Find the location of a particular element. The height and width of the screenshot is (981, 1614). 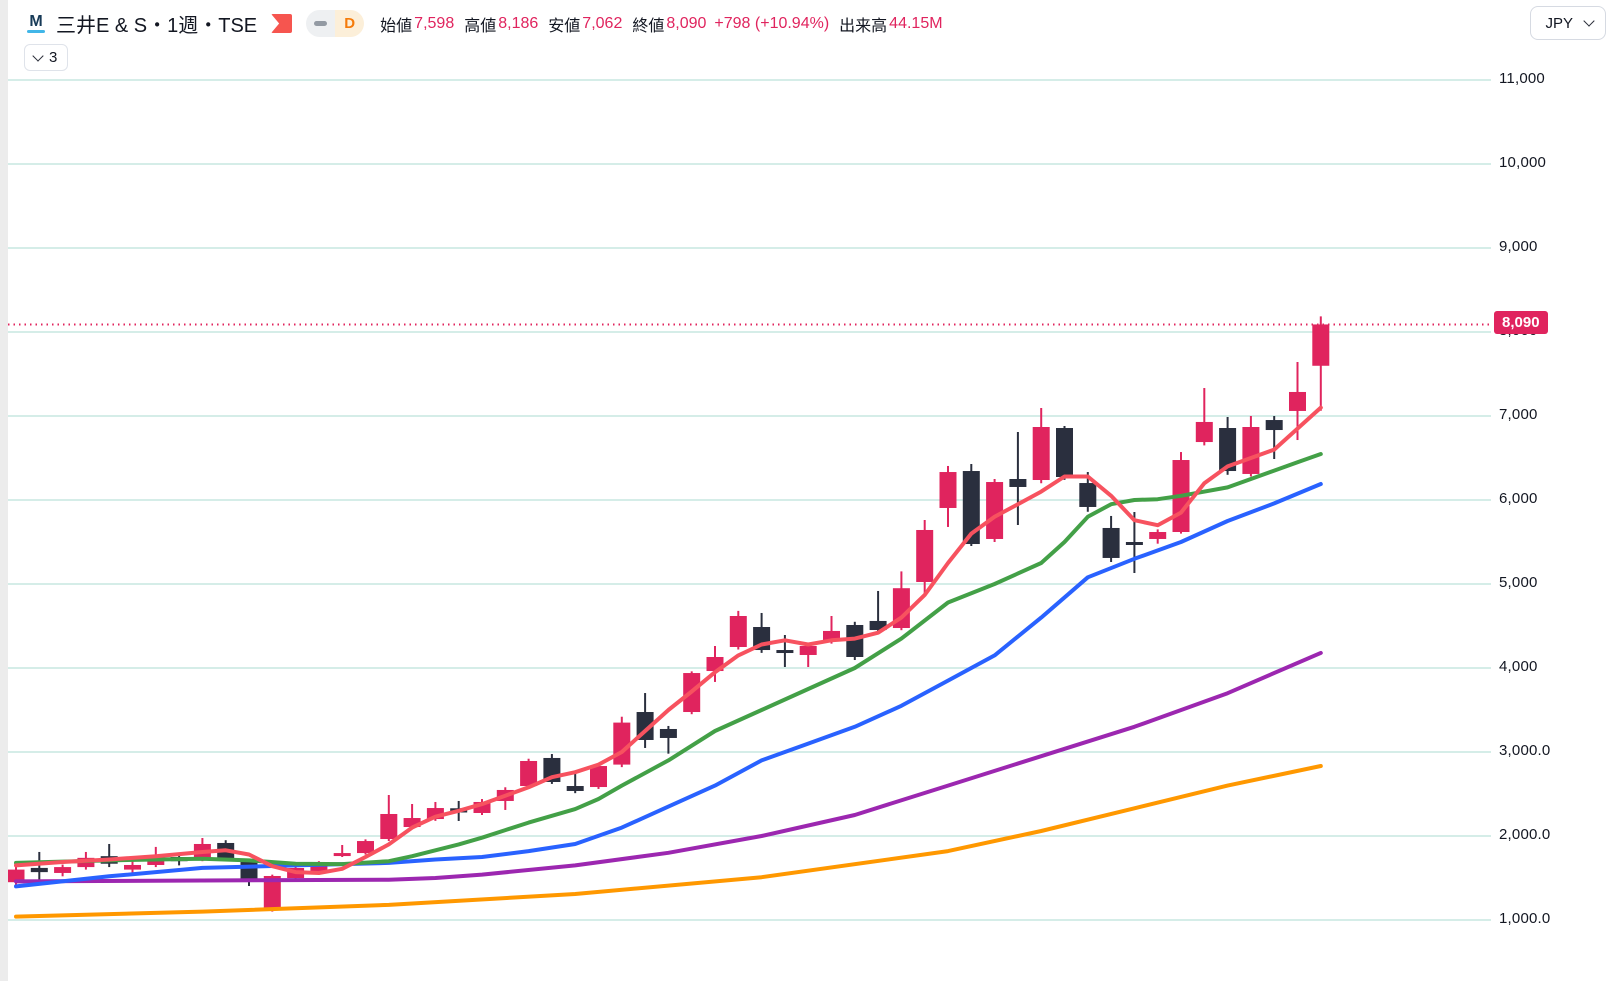

axis-label: 4,000 is located at coordinates (1518, 666).